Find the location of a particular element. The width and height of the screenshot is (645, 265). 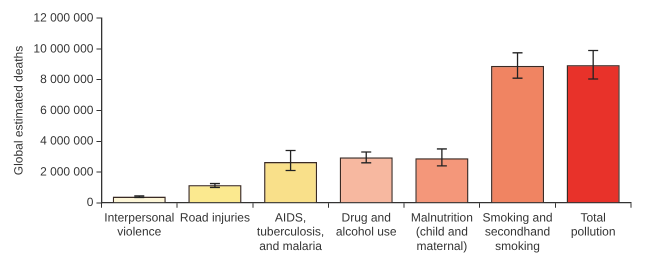

x-tick-label: Total pollution is located at coordinates (593, 224).